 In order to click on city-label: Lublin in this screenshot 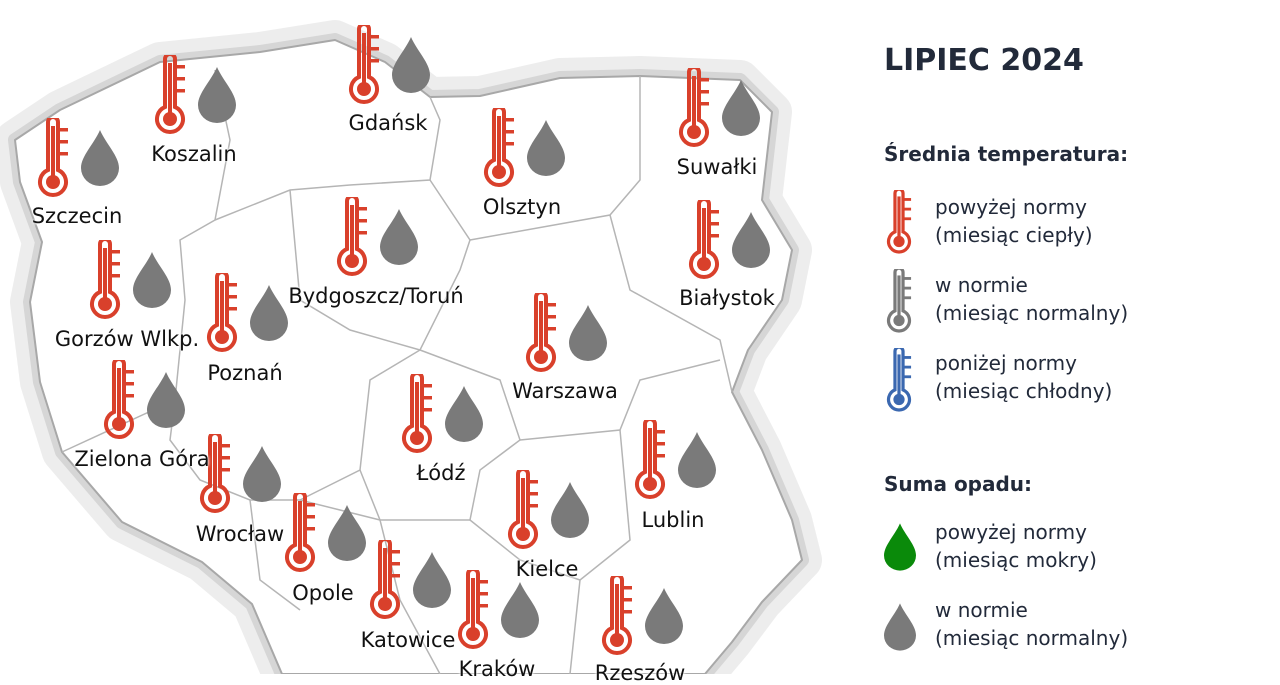, I will do `click(673, 520)`.